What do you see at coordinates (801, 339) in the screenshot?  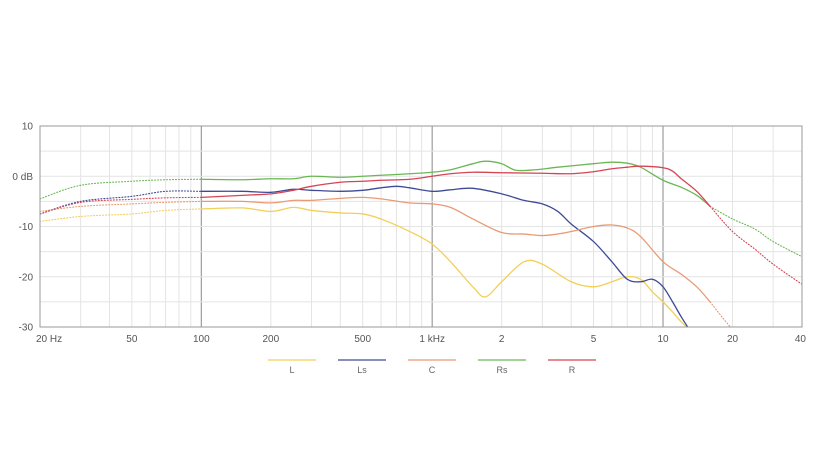 I see `x-tick-label: 40` at bounding box center [801, 339].